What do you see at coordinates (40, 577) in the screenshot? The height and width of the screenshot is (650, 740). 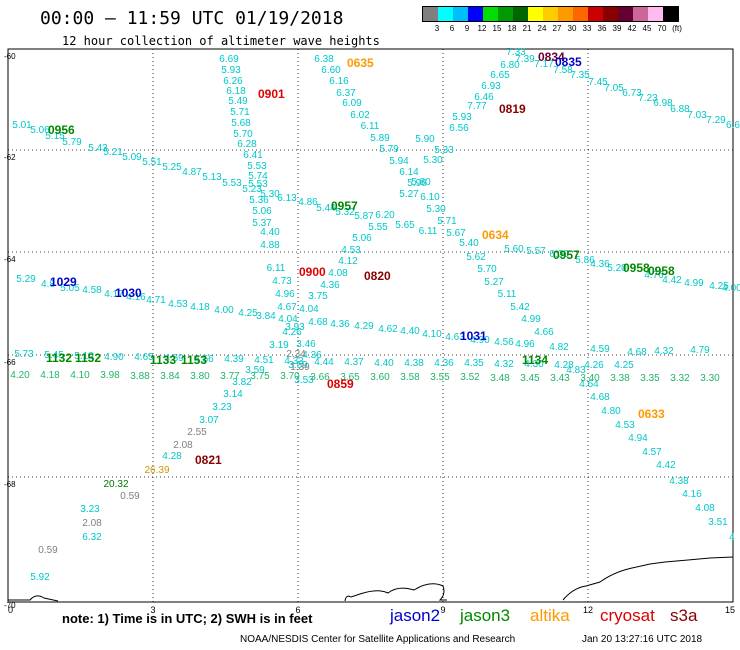 I see `wave-height-value: 5.92` at bounding box center [40, 577].